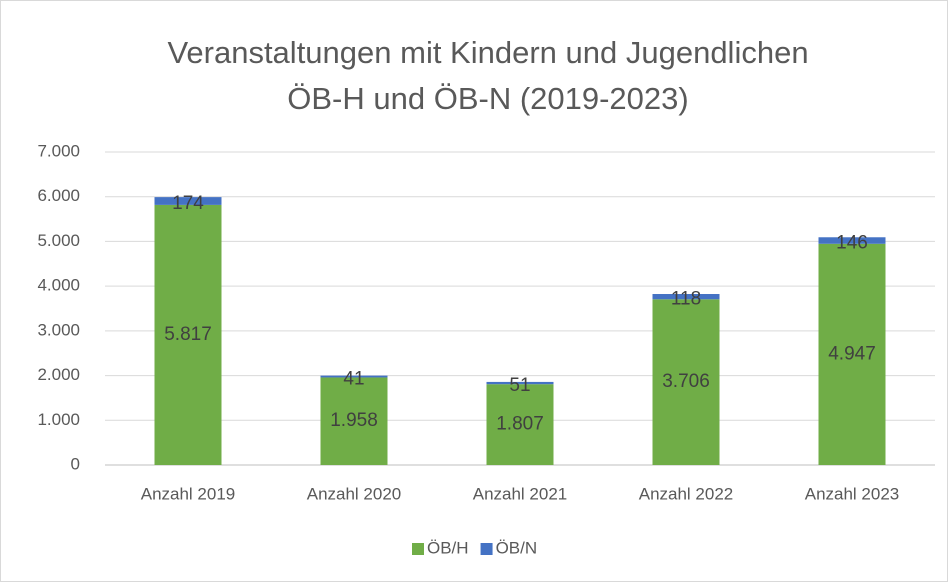  What do you see at coordinates (58, 374) in the screenshot?
I see `y-tick-label: 2.000` at bounding box center [58, 374].